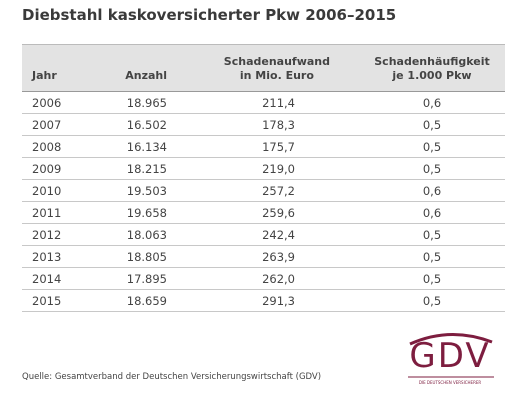 This screenshot has width=522, height=400. What do you see at coordinates (47, 257) in the screenshot?
I see `table-cell: 2013` at bounding box center [47, 257].